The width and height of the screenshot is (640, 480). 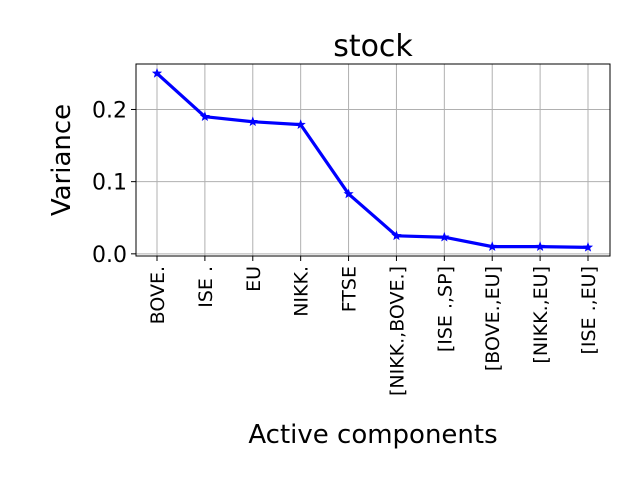 I want to click on x-tick-label: BOVE., so click(x=158, y=295).